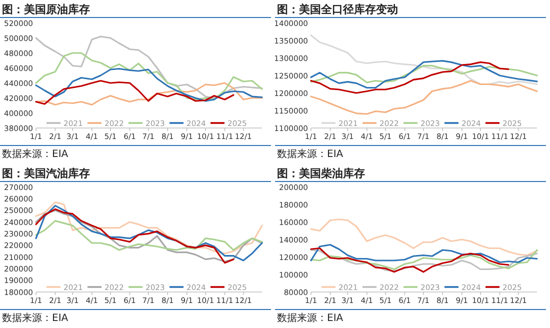 This screenshot has height=328, width=550. What do you see at coordinates (337, 9) in the screenshot?
I see `chart-title: 图：美国全口径库存变动` at bounding box center [337, 9].